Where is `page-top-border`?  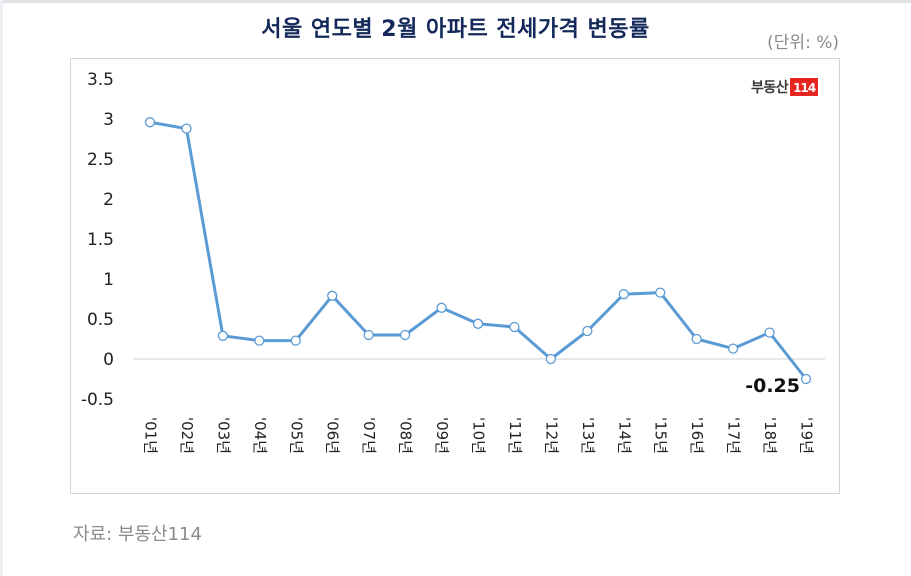 page-top-border is located at coordinates (455, 1).